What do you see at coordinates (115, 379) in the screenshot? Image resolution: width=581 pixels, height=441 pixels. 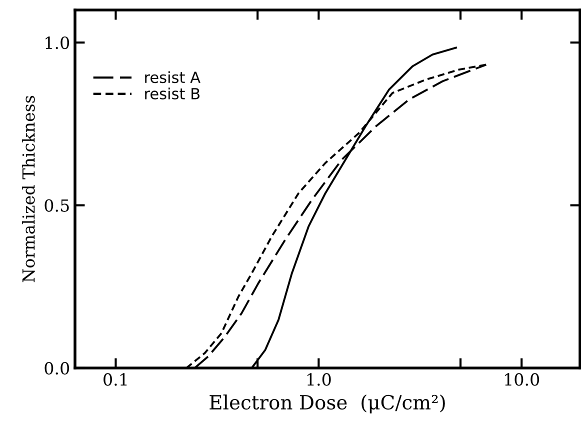 I see `x-tick-label: 0.1` at bounding box center [115, 379].